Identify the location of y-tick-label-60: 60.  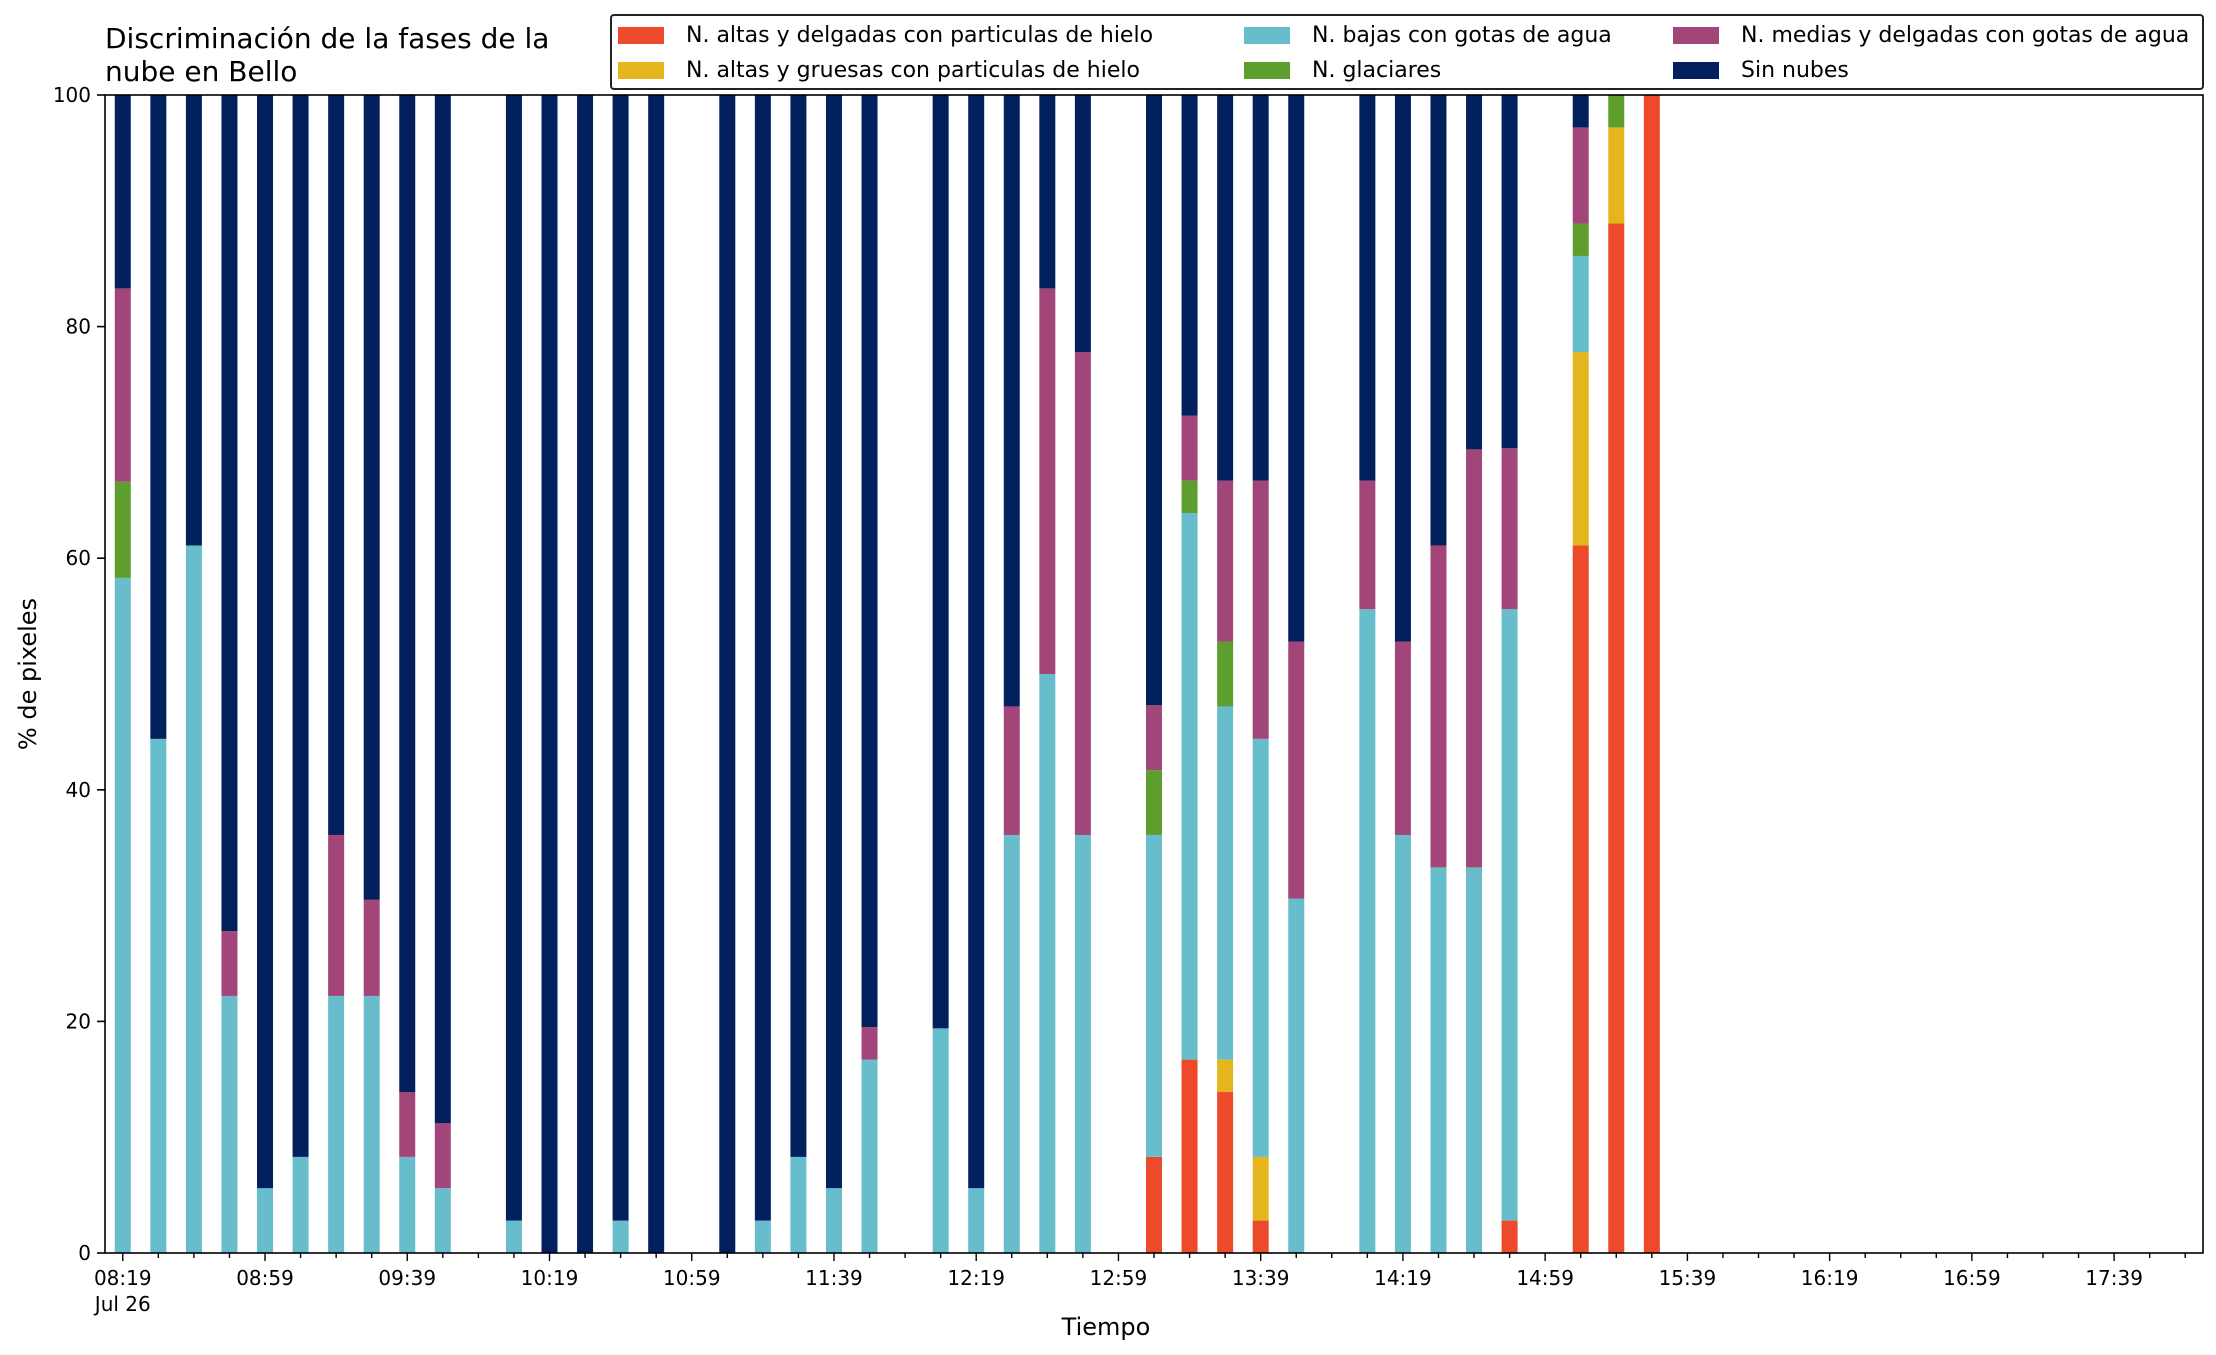
(78, 558).